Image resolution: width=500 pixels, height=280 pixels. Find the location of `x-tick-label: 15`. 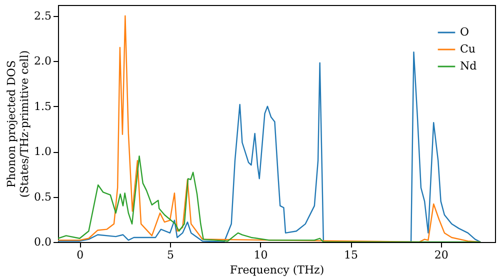

x-tick-label: 15 is located at coordinates (351, 255).